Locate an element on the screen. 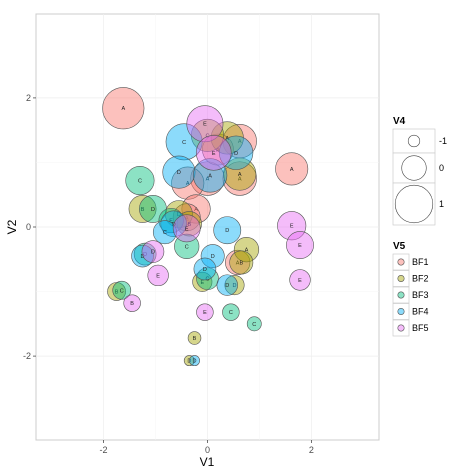  x-tick-label: 0 is located at coordinates (207, 450).